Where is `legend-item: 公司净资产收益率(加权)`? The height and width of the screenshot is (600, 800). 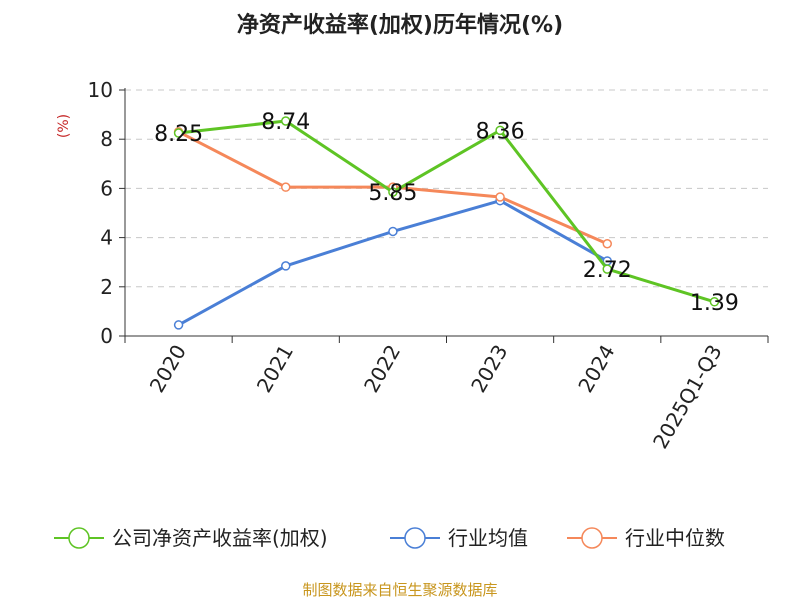 legend-item: 公司净资产收益率(加权) is located at coordinates (191, 538).